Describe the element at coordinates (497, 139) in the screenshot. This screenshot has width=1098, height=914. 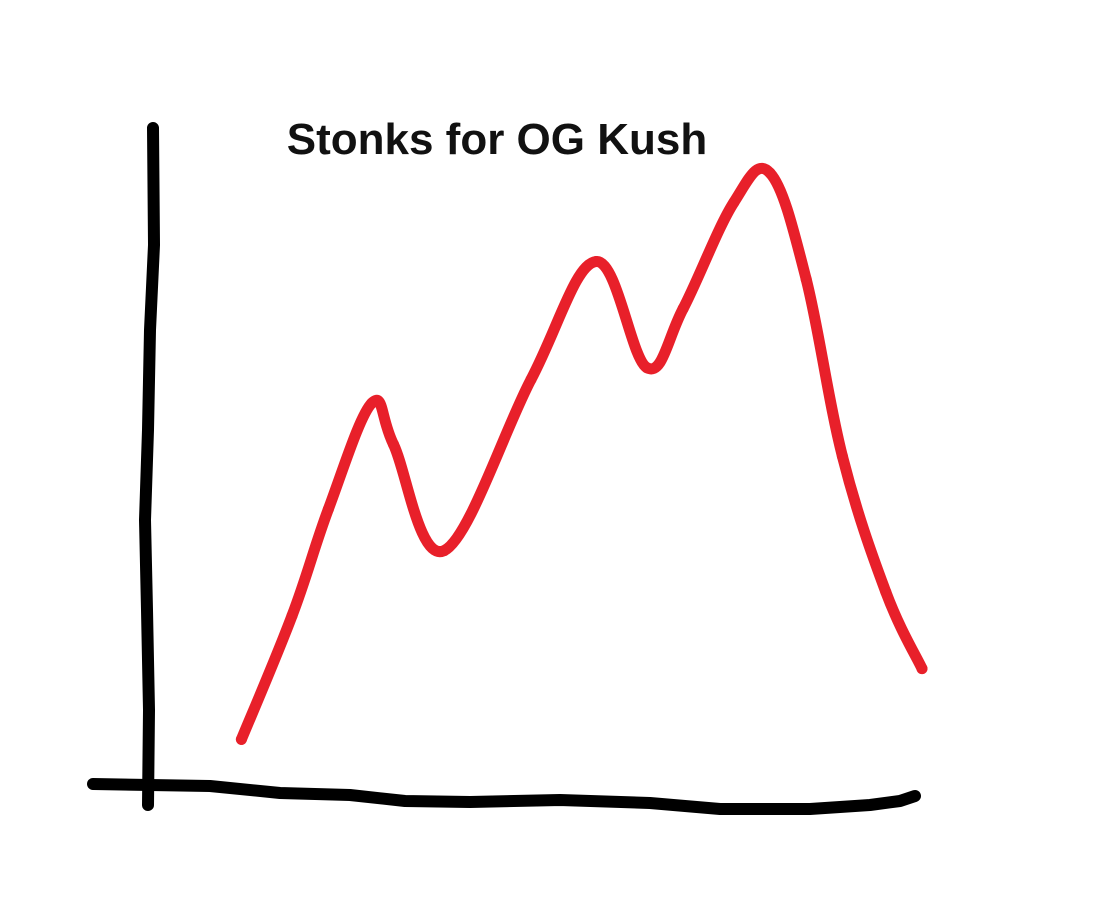
I see `chart-title: Stonks for OG Kush` at that location.